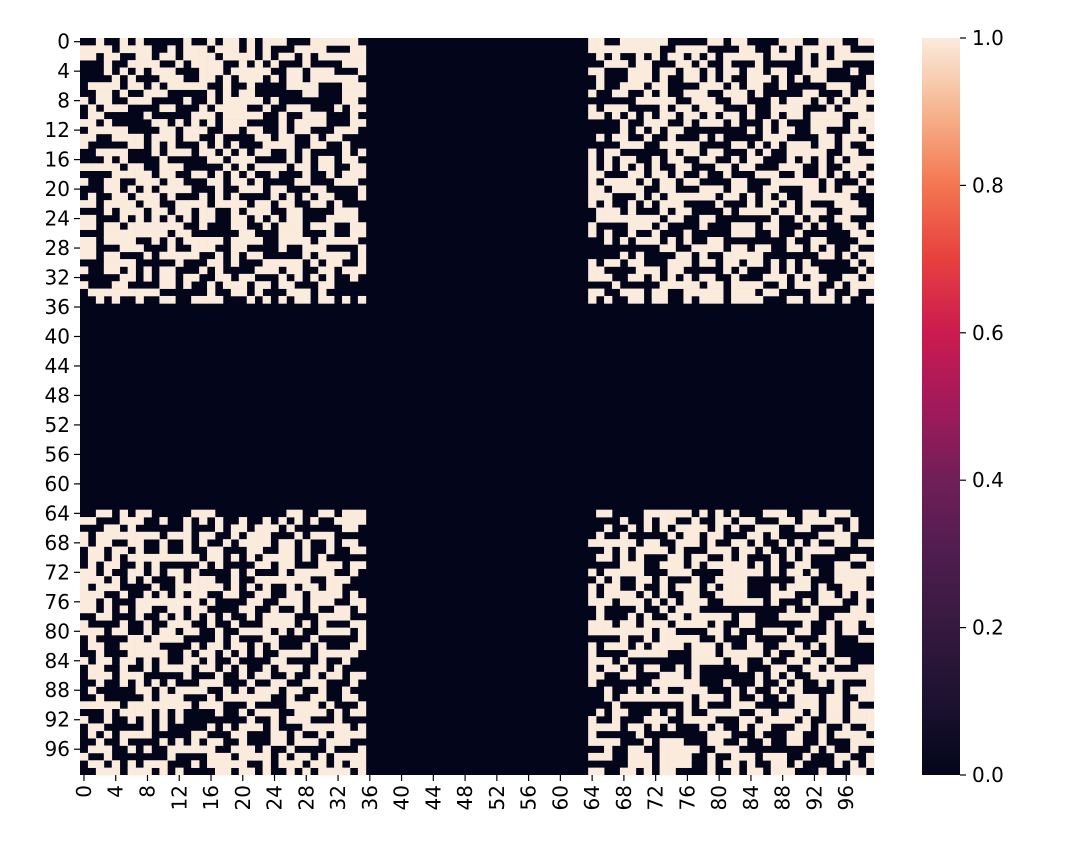  What do you see at coordinates (57, 425) in the screenshot?
I see `y-tick-label: 52` at bounding box center [57, 425].